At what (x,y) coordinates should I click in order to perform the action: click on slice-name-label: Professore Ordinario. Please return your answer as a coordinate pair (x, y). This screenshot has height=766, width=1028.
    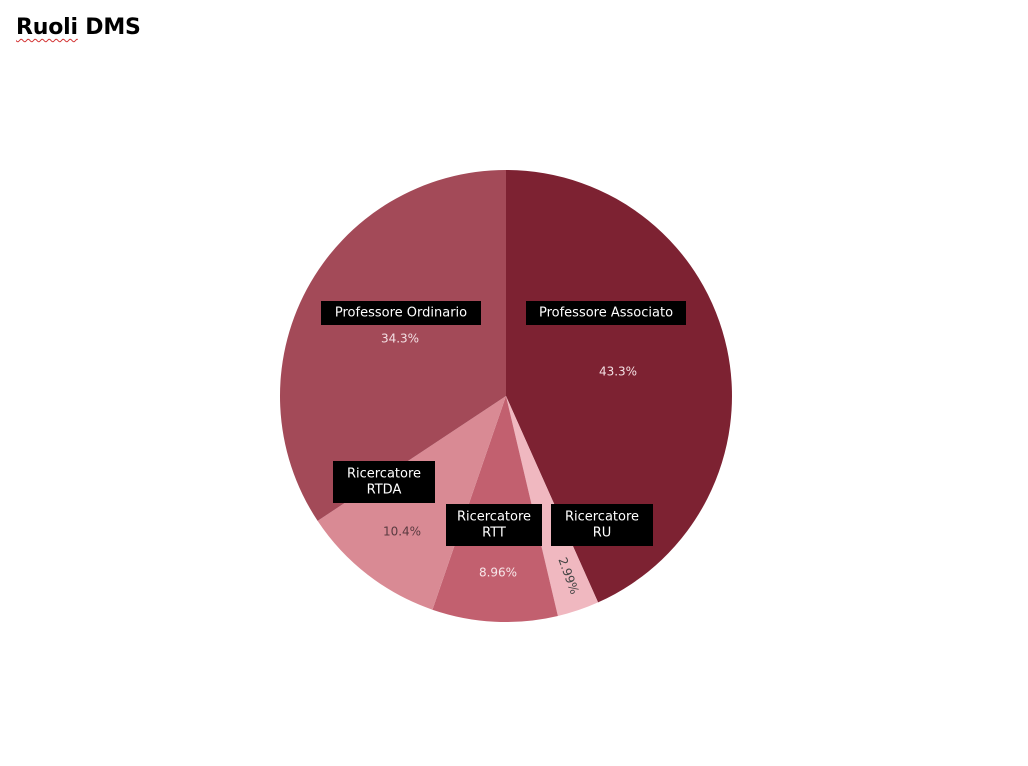
    Looking at the image, I should click on (401, 313).